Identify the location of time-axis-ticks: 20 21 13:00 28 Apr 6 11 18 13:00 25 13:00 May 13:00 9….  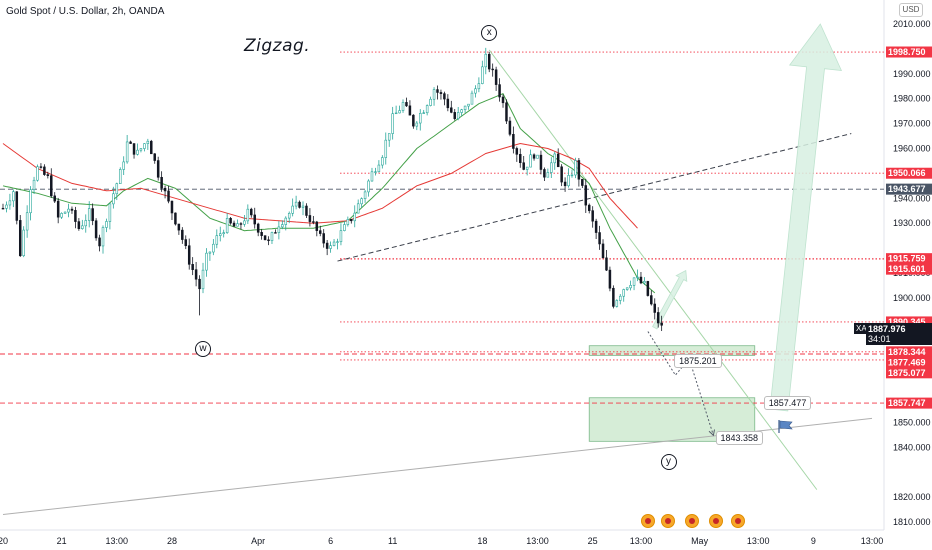
(441, 541).